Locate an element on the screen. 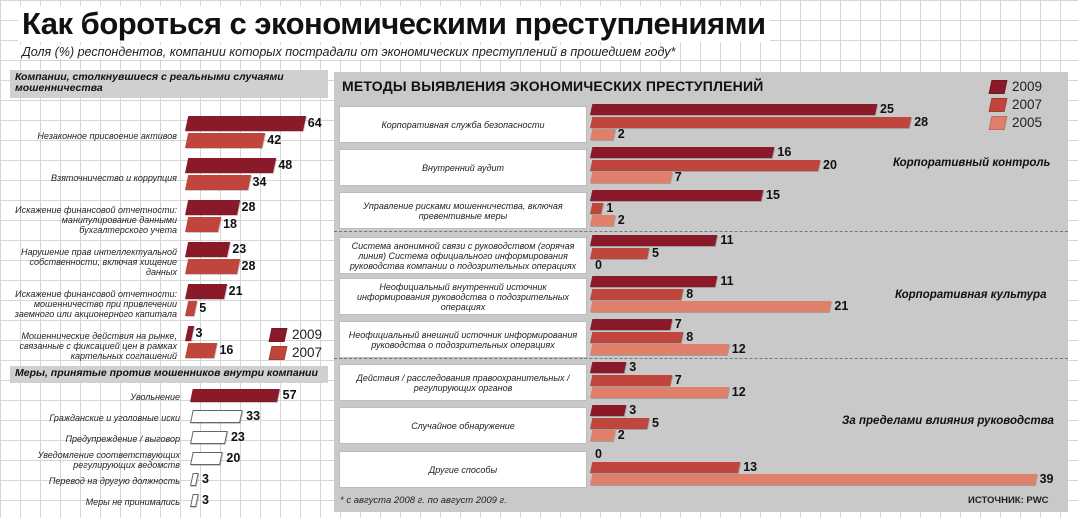 The image size is (1078, 518). detection-value-2005: 7 is located at coordinates (678, 177).